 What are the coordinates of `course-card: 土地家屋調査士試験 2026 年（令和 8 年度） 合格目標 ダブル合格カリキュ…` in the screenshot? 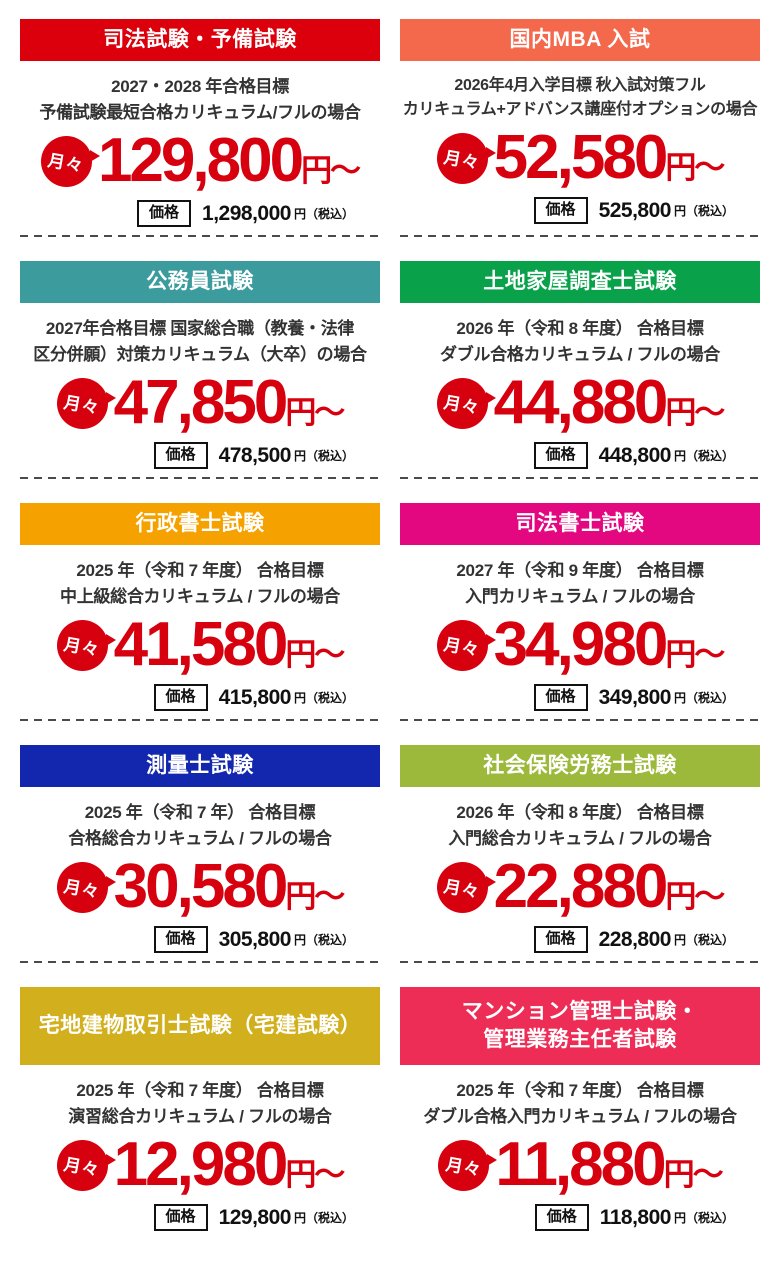 It's located at (580, 370).